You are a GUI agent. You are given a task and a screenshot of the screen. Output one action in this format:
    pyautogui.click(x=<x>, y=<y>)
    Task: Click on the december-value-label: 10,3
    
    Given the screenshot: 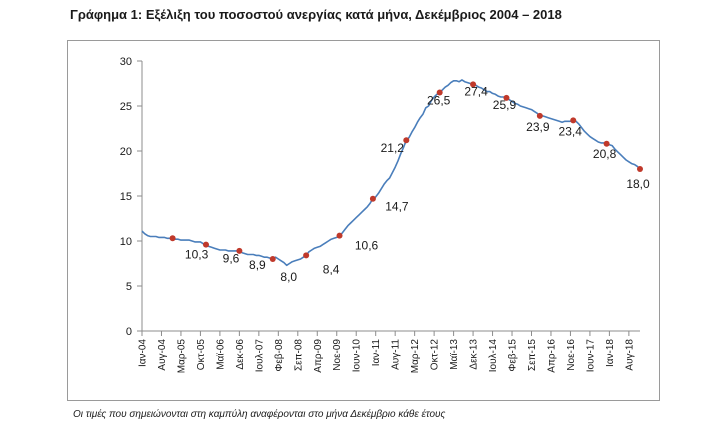 What is the action you would take?
    pyautogui.click(x=197, y=254)
    